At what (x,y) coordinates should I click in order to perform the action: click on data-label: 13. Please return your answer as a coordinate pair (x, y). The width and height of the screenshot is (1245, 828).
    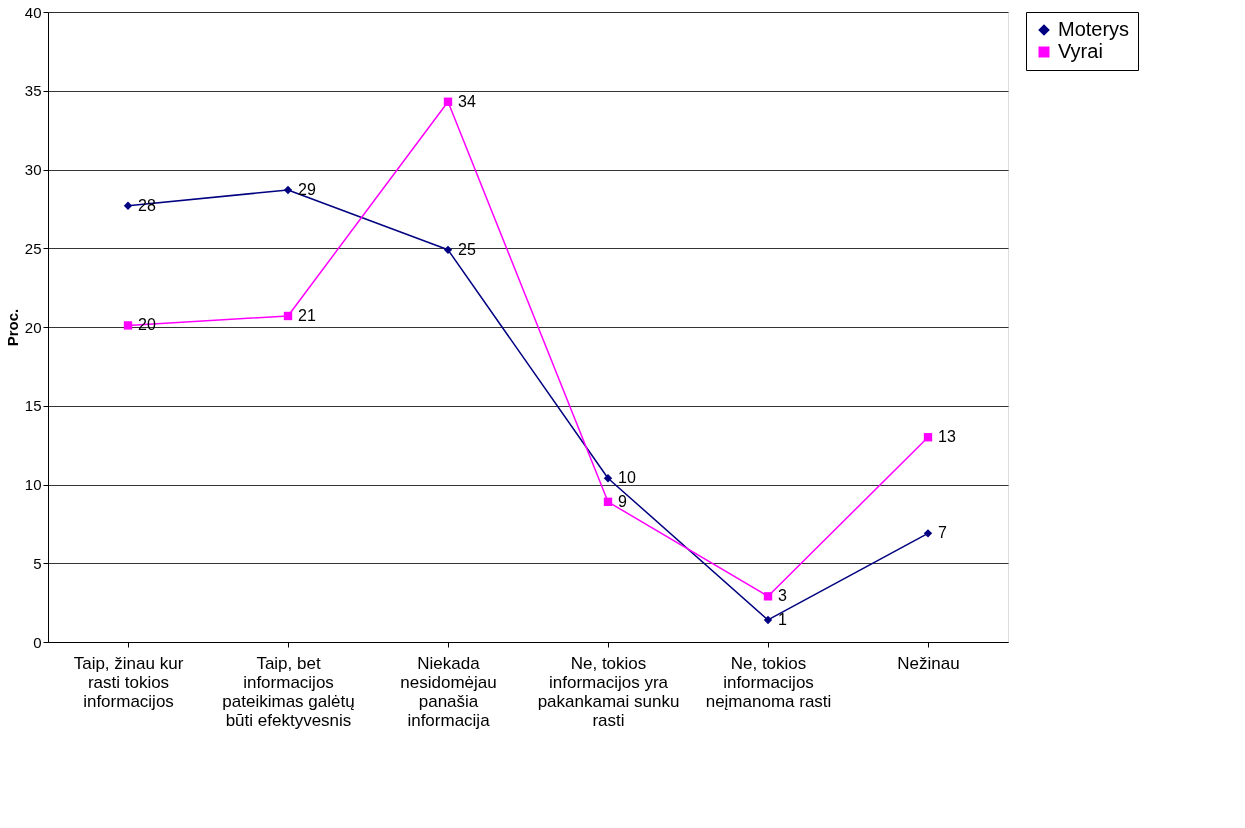
    Looking at the image, I should click on (947, 437).